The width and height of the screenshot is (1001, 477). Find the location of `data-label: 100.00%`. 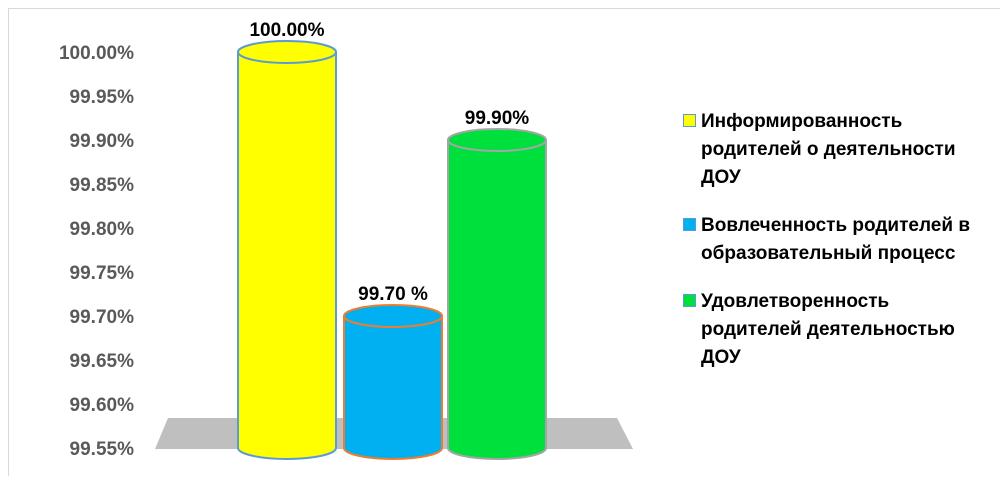

data-label: 100.00% is located at coordinates (286, 30).